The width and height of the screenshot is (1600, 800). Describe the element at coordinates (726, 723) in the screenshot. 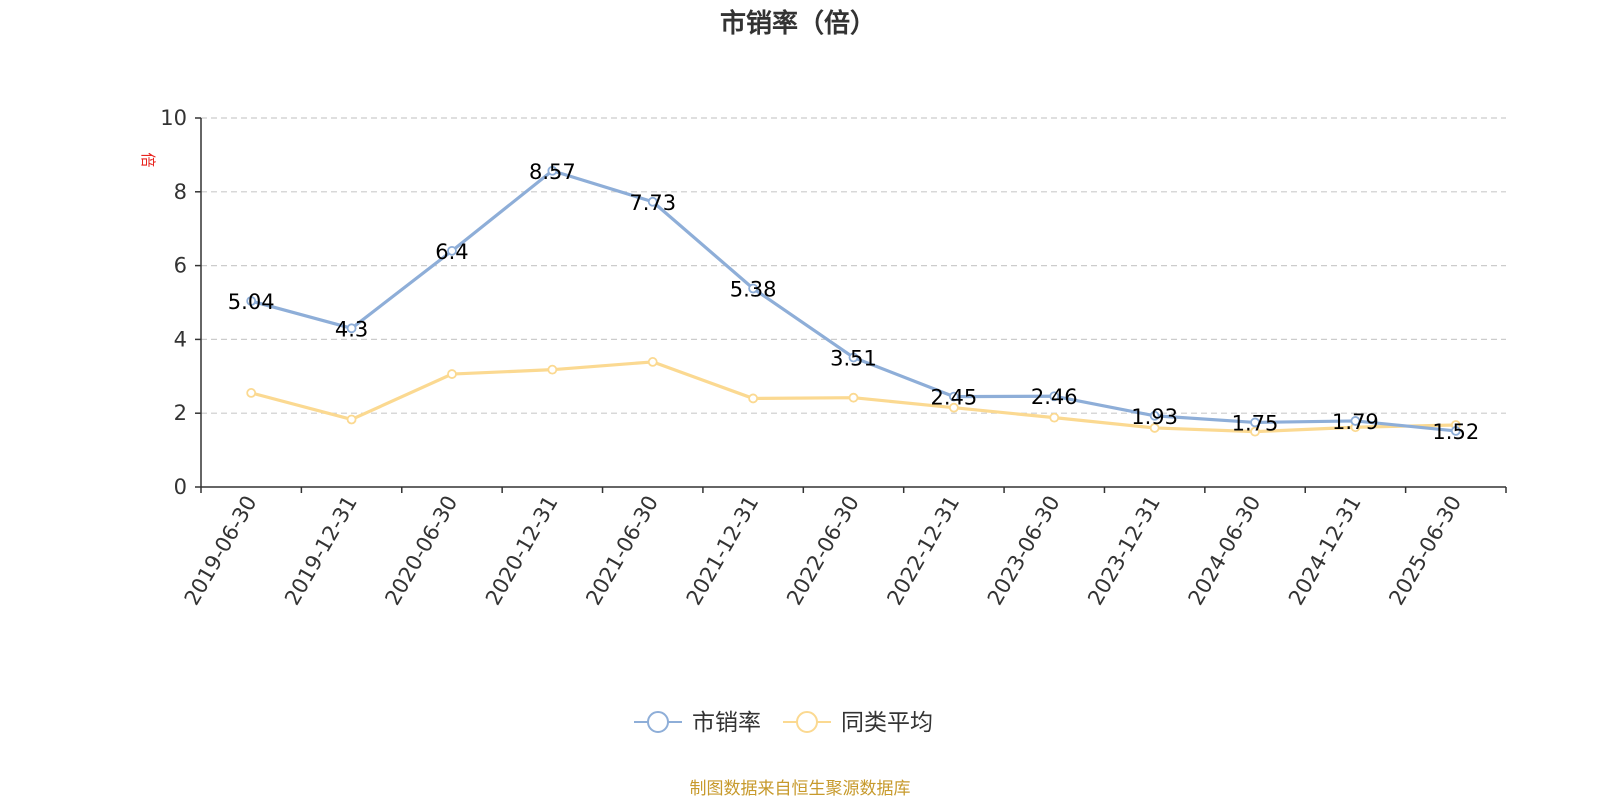

I see `legend-label: 市销率` at that location.